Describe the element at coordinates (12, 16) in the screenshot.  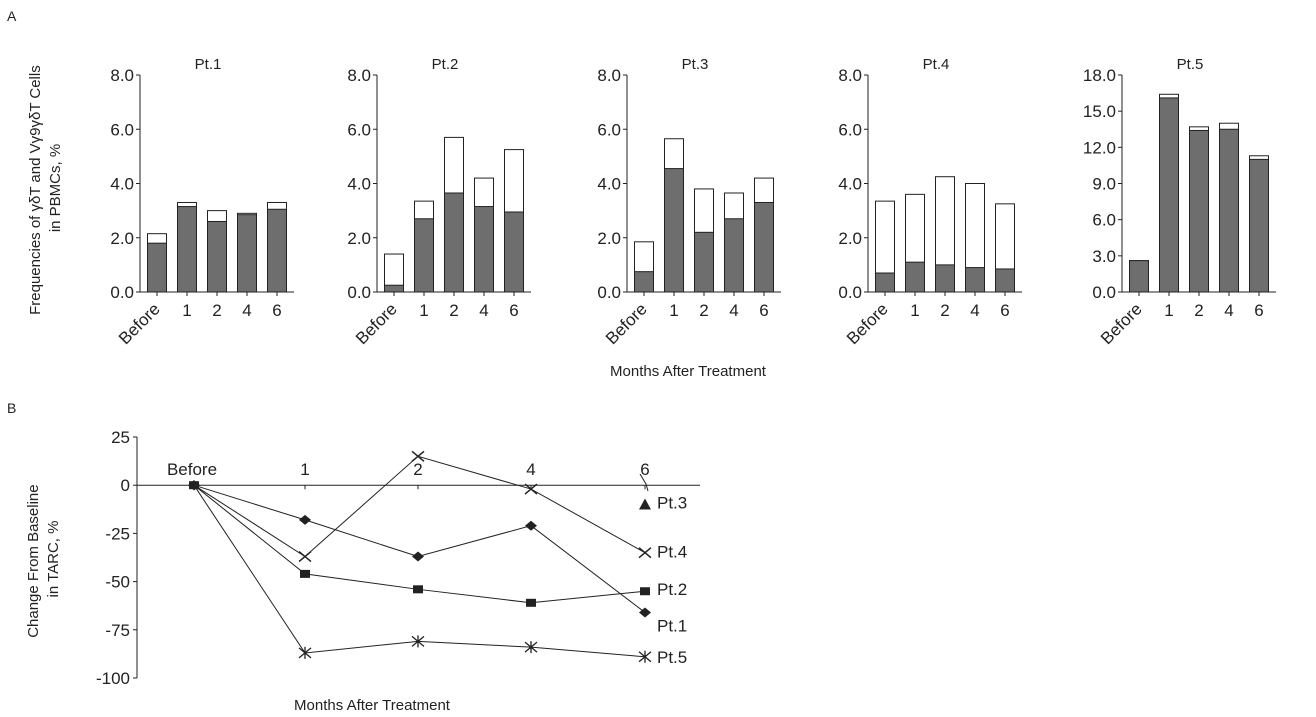
I see `panel-a-label: A` at that location.